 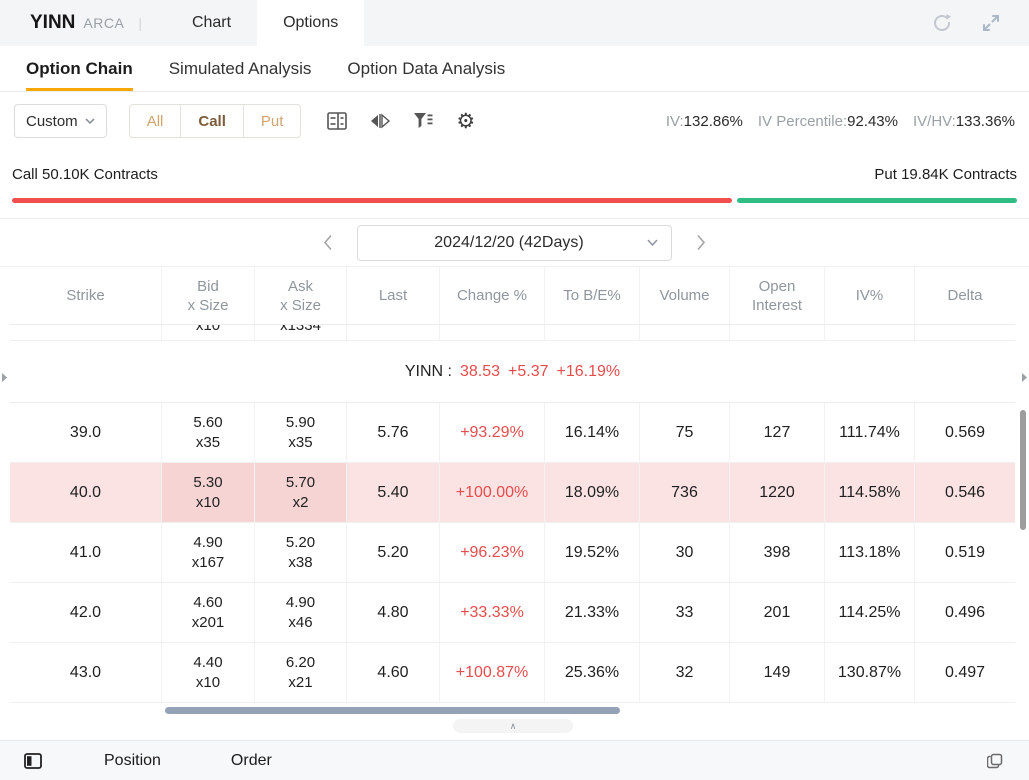 What do you see at coordinates (271, 121) in the screenshot?
I see `side-filter-put: Put` at bounding box center [271, 121].